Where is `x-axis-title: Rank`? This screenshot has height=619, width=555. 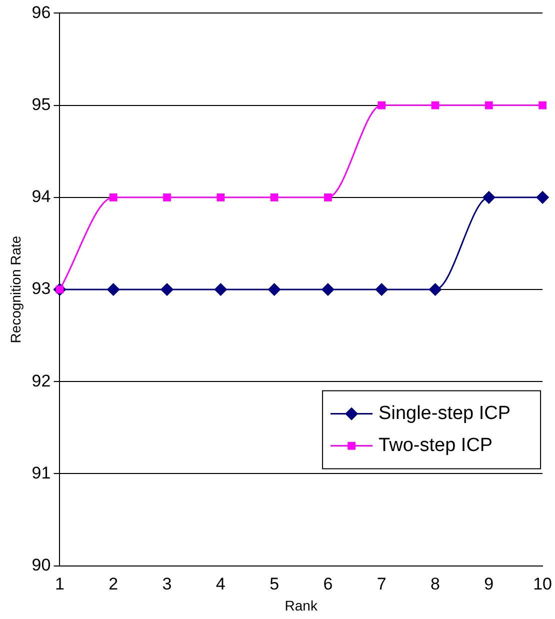
x-axis-title: Rank is located at coordinates (301, 605).